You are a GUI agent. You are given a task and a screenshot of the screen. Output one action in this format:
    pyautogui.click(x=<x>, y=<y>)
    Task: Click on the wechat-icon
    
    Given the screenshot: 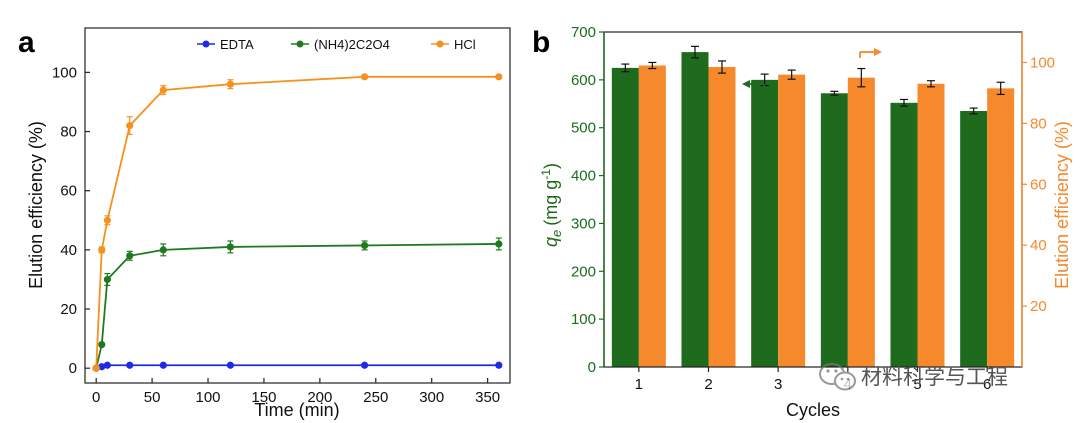 What is the action you would take?
    pyautogui.click(x=837, y=377)
    